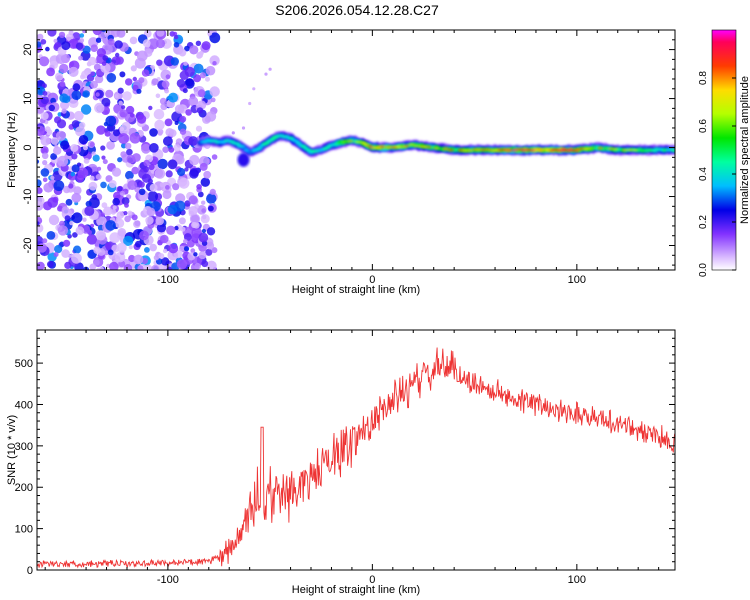 This screenshot has width=750, height=600. What do you see at coordinates (28, 147) in the screenshot?
I see `y-tick-label: 0` at bounding box center [28, 147].